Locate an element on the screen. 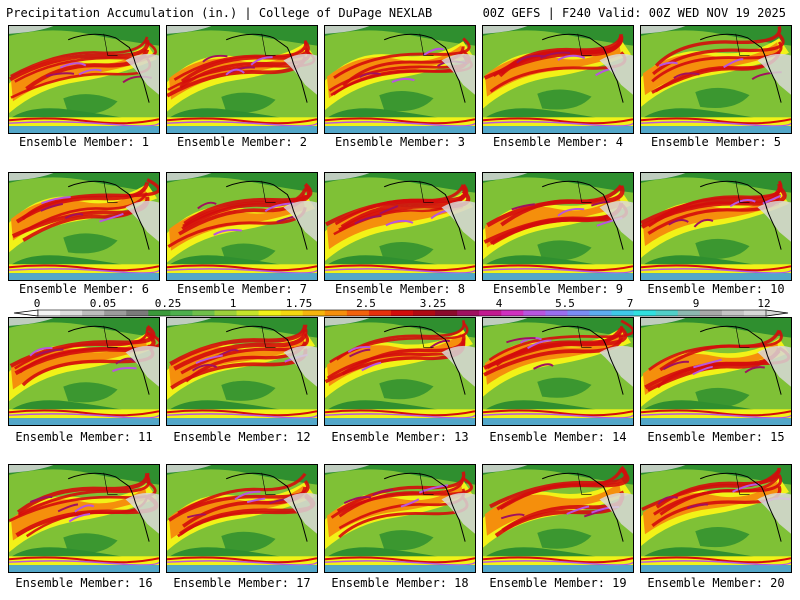 This screenshot has width=800, height=600. colorbar-label: 5.5 is located at coordinates (565, 303).